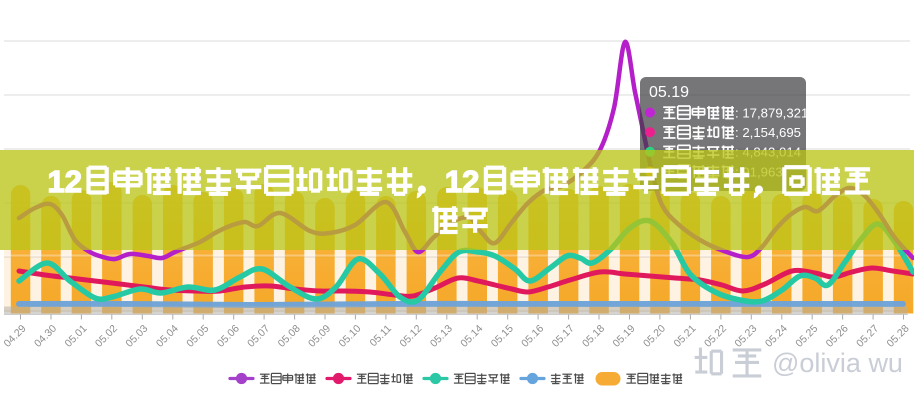 The width and height of the screenshot is (914, 400). What do you see at coordinates (771, 112) in the screenshot?
I see `svg-text:: 17,879,321: : 17,879,321` at bounding box center [771, 112].